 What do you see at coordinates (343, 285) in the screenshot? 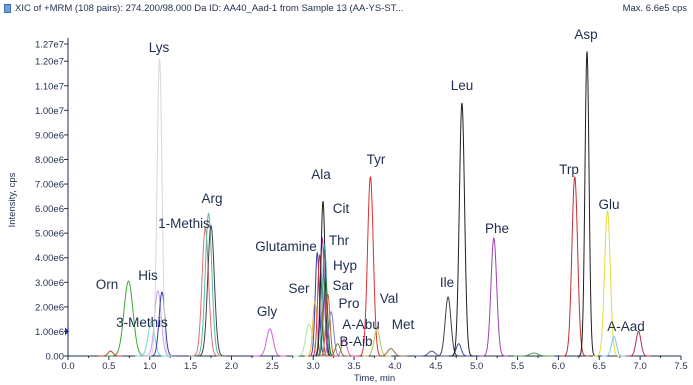
I see `peak-label: Sar` at bounding box center [343, 285].